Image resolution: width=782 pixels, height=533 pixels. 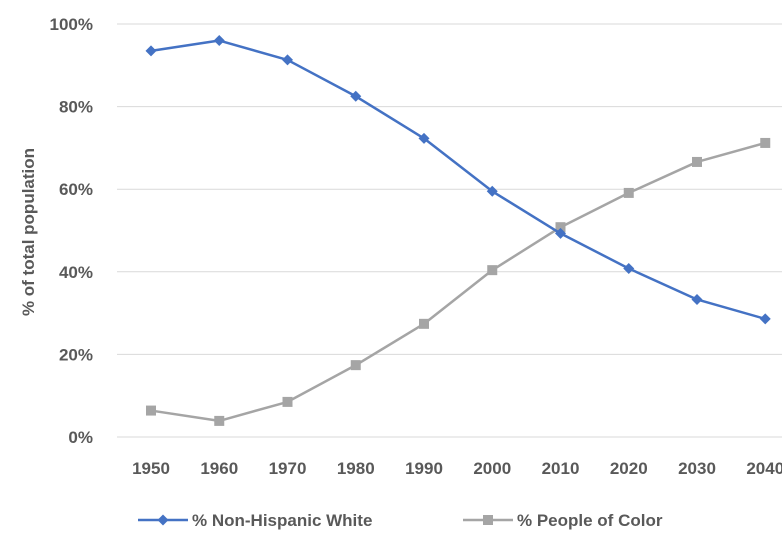 What do you see at coordinates (76, 107) in the screenshot?
I see `y-tick-label: 80%` at bounding box center [76, 107].